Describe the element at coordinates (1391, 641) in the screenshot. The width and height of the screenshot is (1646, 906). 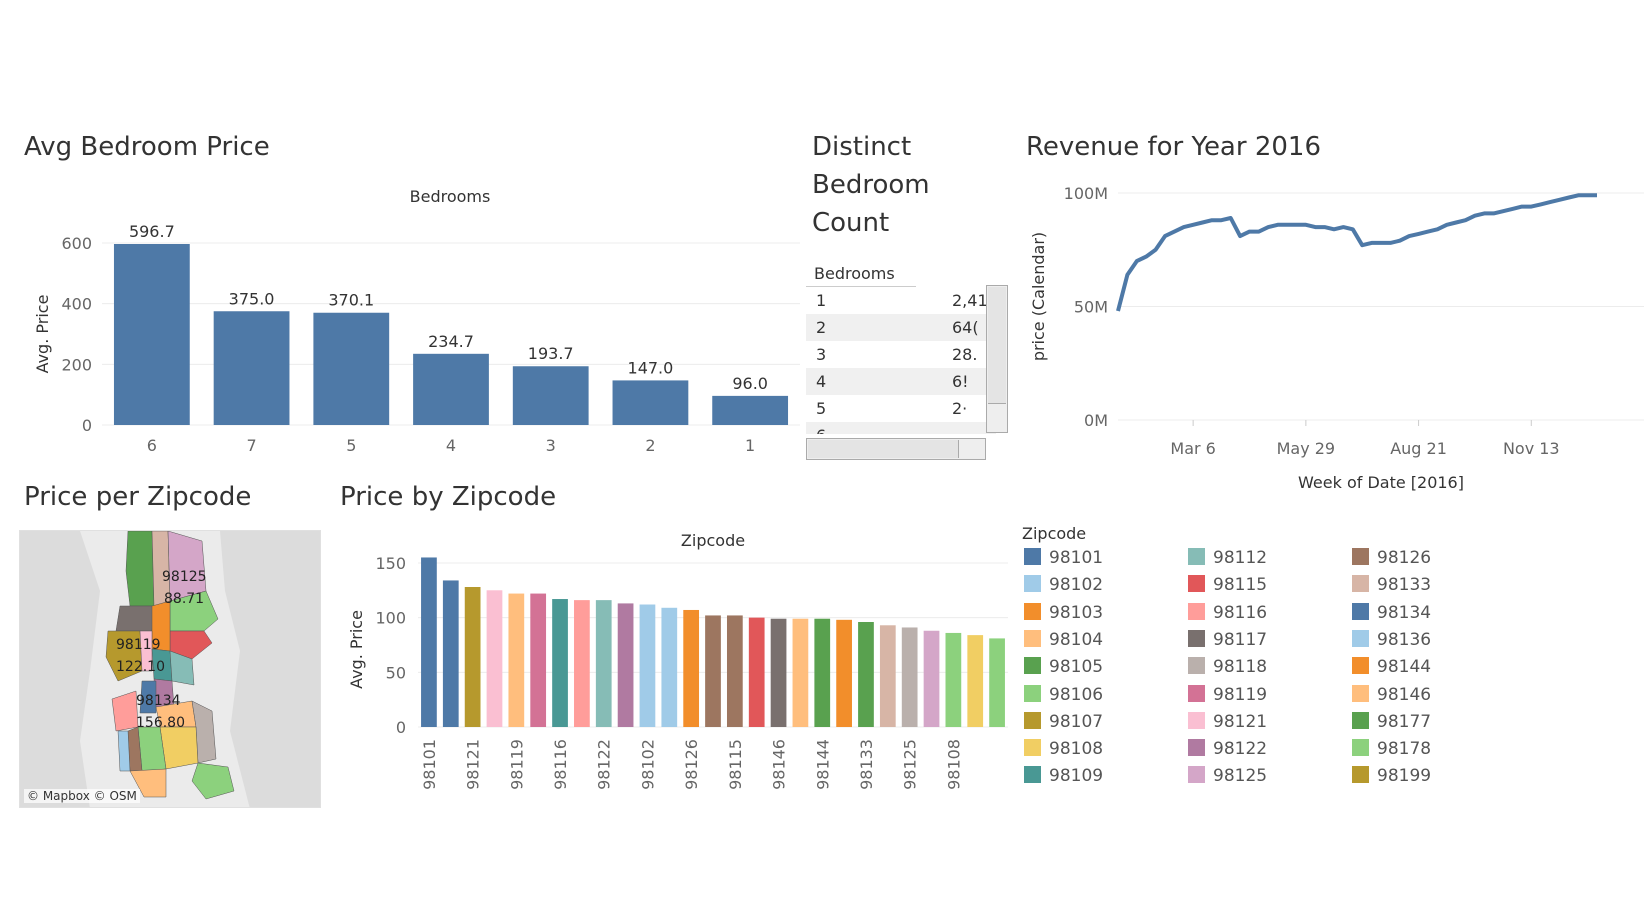
I see `legend-item-98136: 98136` at that location.